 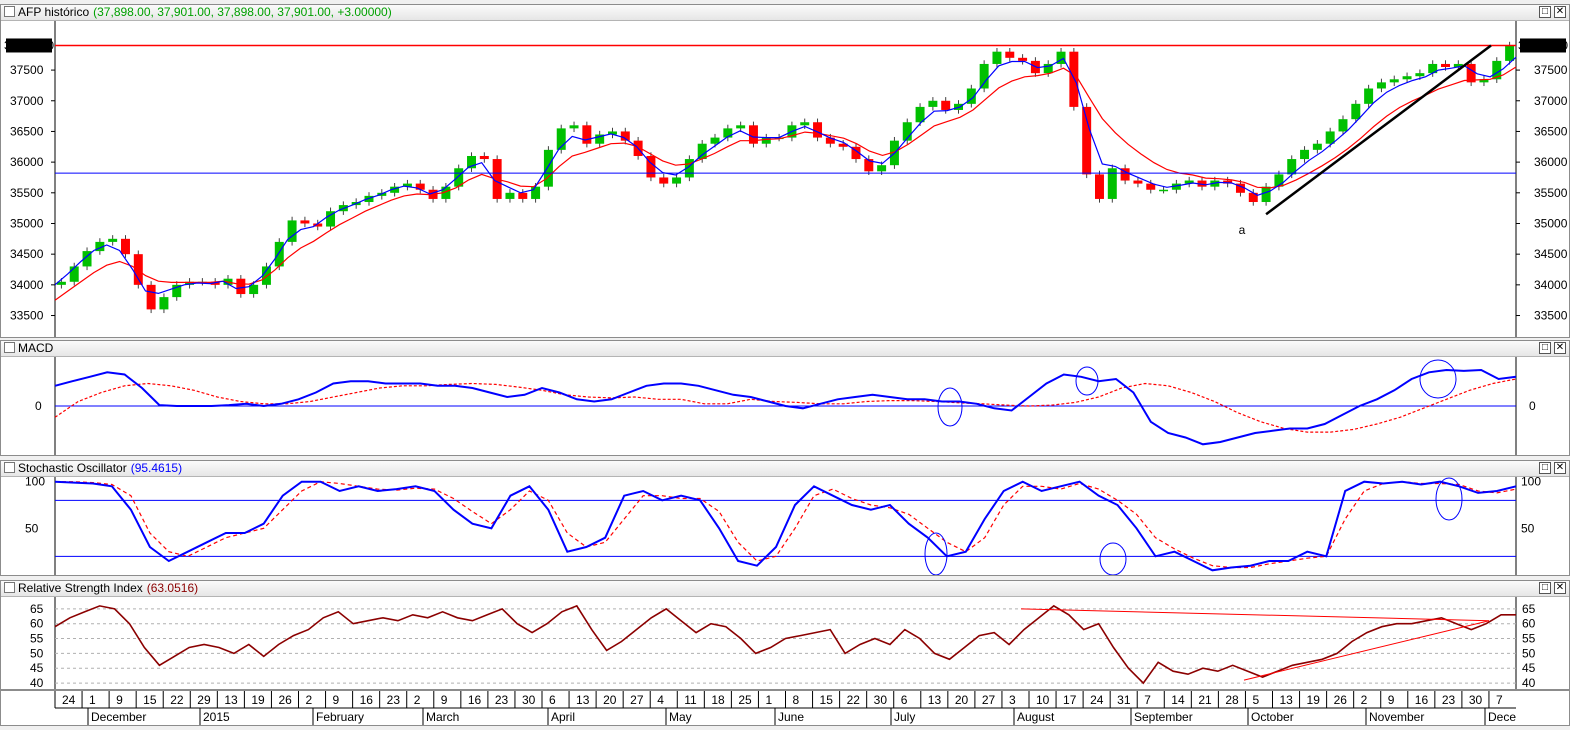 What do you see at coordinates (1529, 653) in the screenshot?
I see `right-tick-label: 50` at bounding box center [1529, 653].